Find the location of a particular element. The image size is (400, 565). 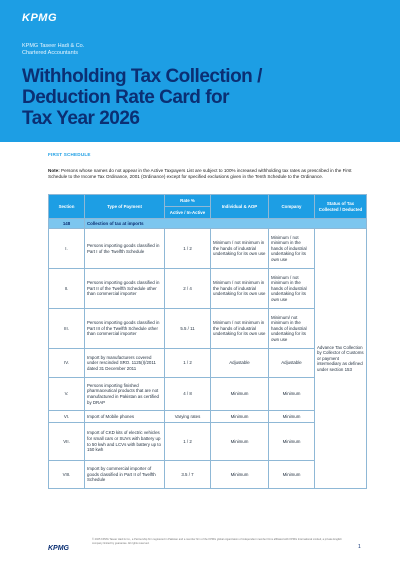

row-company: Adjustable is located at coordinates (291, 363).